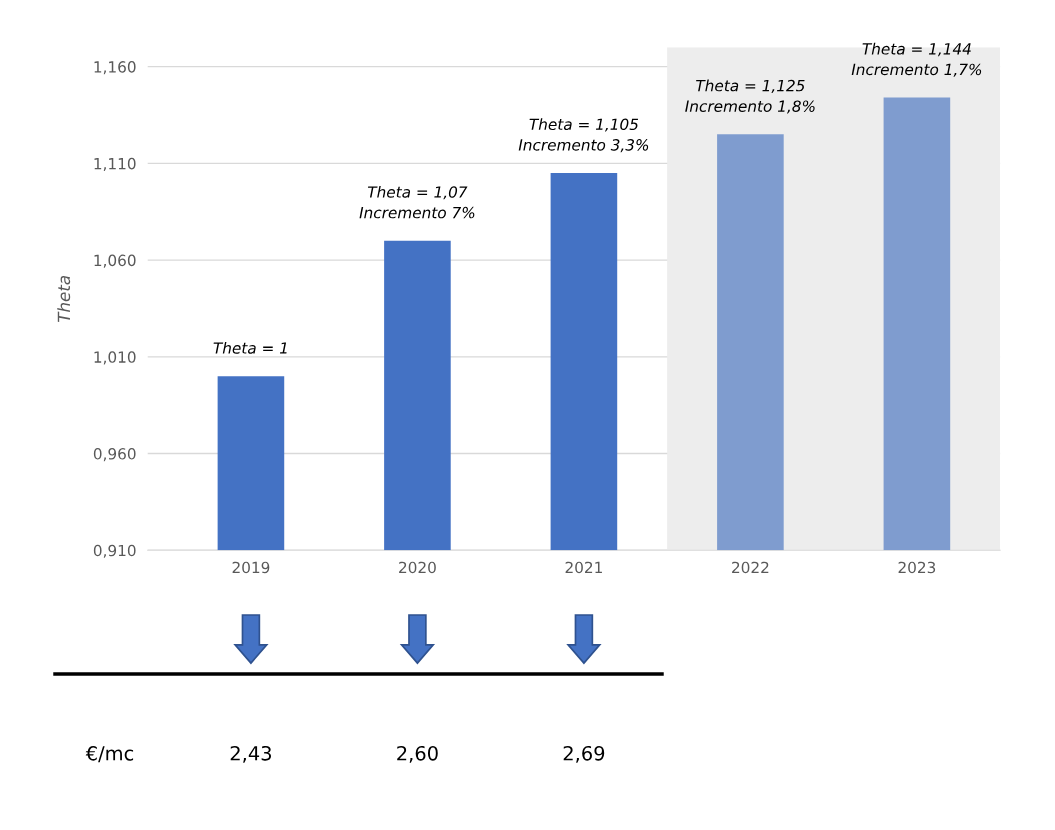 The height and width of the screenshot is (830, 1055). Describe the element at coordinates (64, 299) in the screenshot. I see `y-axis-title: Theta` at that location.